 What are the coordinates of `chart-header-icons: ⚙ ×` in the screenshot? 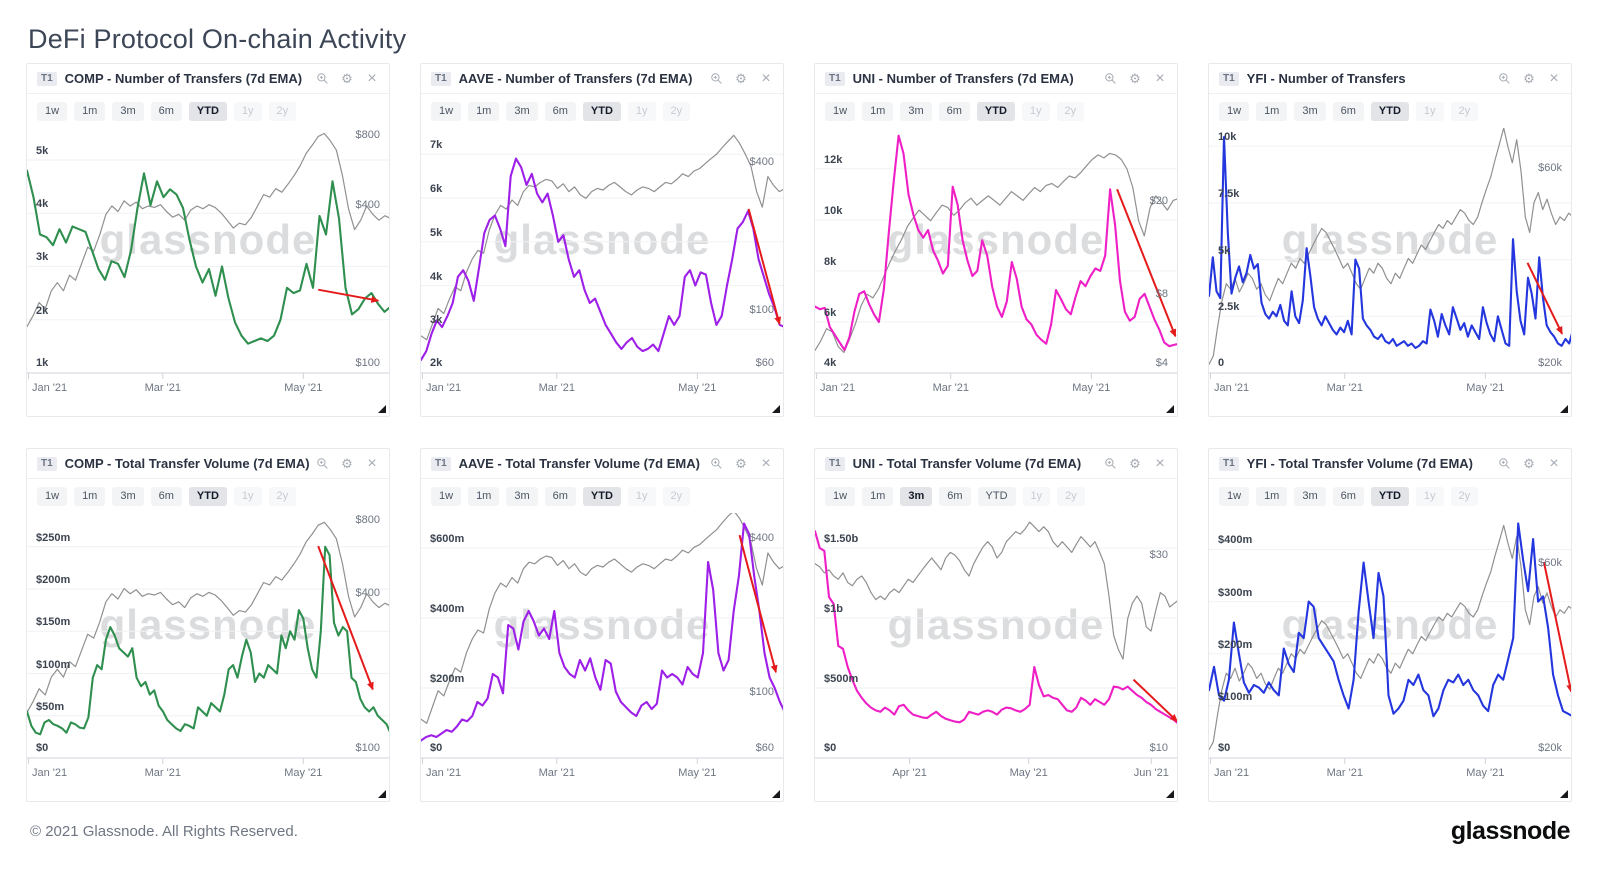 It's located at (1135, 463).